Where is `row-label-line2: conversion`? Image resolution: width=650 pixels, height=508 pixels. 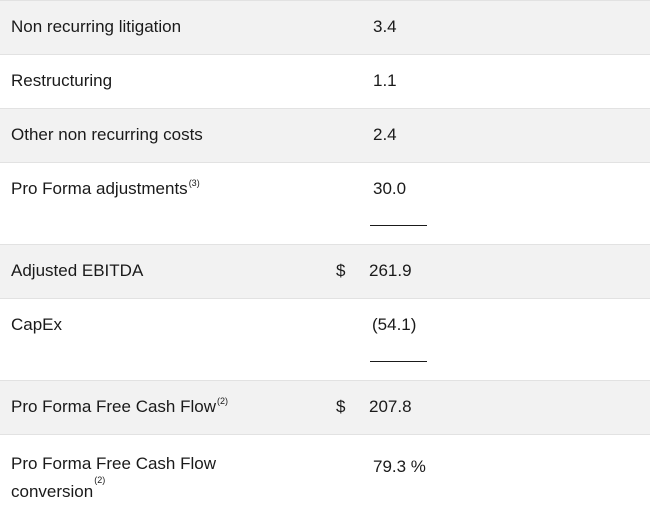 row-label-line2: conversion is located at coordinates (52, 491).